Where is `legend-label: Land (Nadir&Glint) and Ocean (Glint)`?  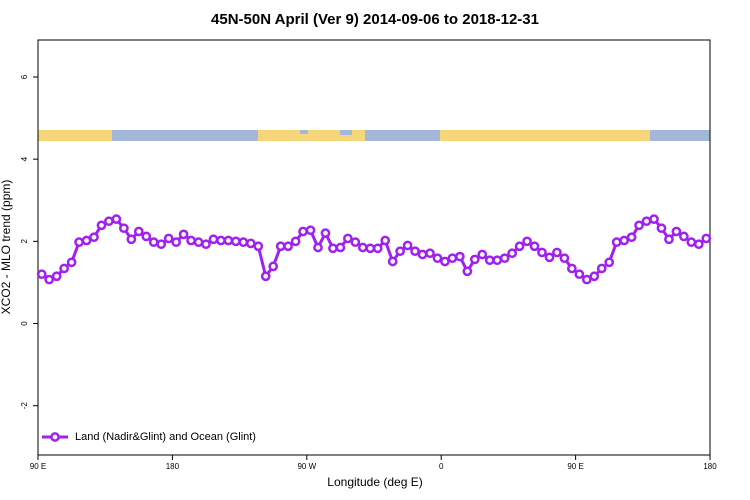 legend-label: Land (Nadir&Glint) and Ocean (Glint) is located at coordinates (165, 437).